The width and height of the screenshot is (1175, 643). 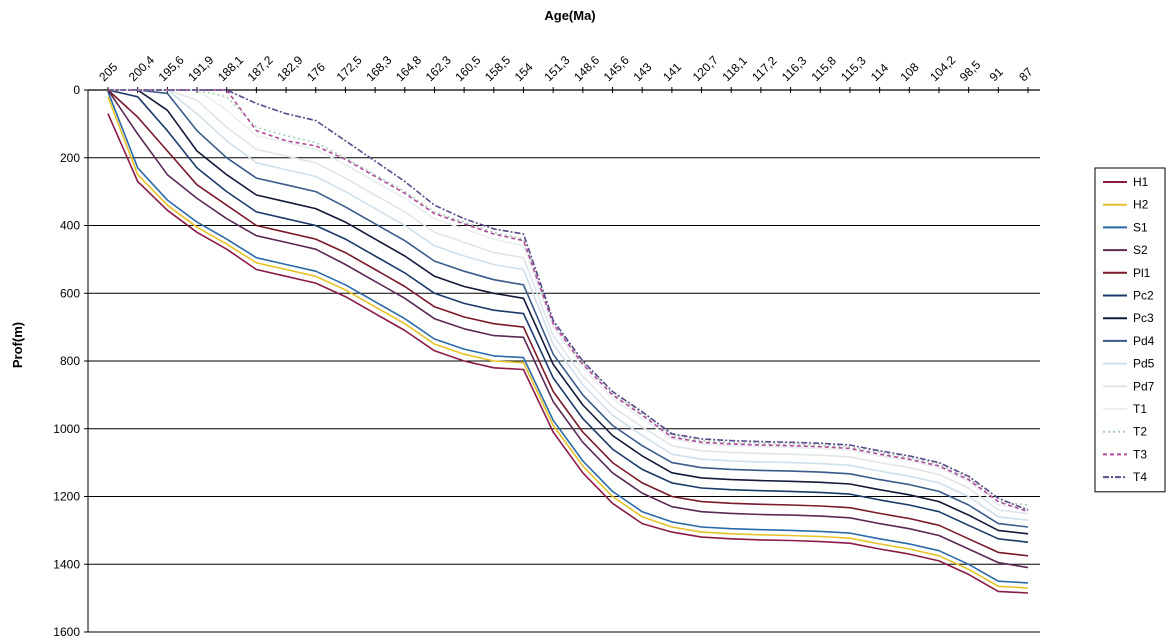 I want to click on legend-label: H2, so click(x=1141, y=205).